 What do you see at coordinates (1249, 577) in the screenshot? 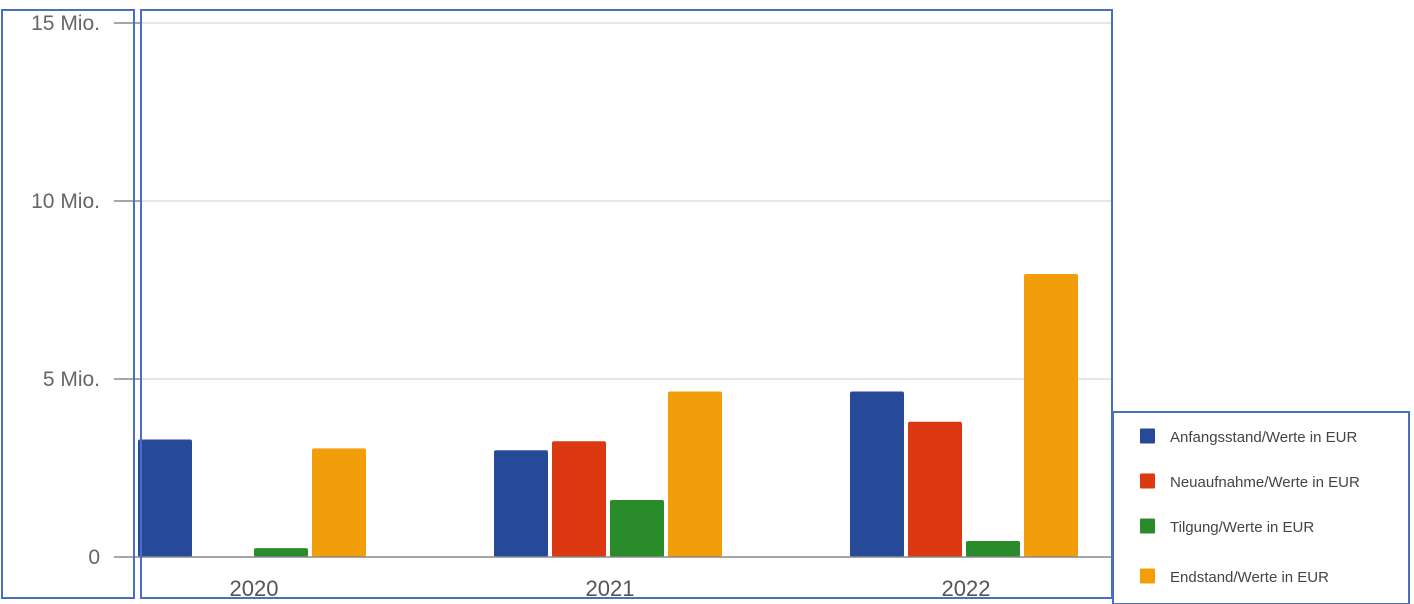
I see `legend-label: Endstand/Werte in EUR` at bounding box center [1249, 577].